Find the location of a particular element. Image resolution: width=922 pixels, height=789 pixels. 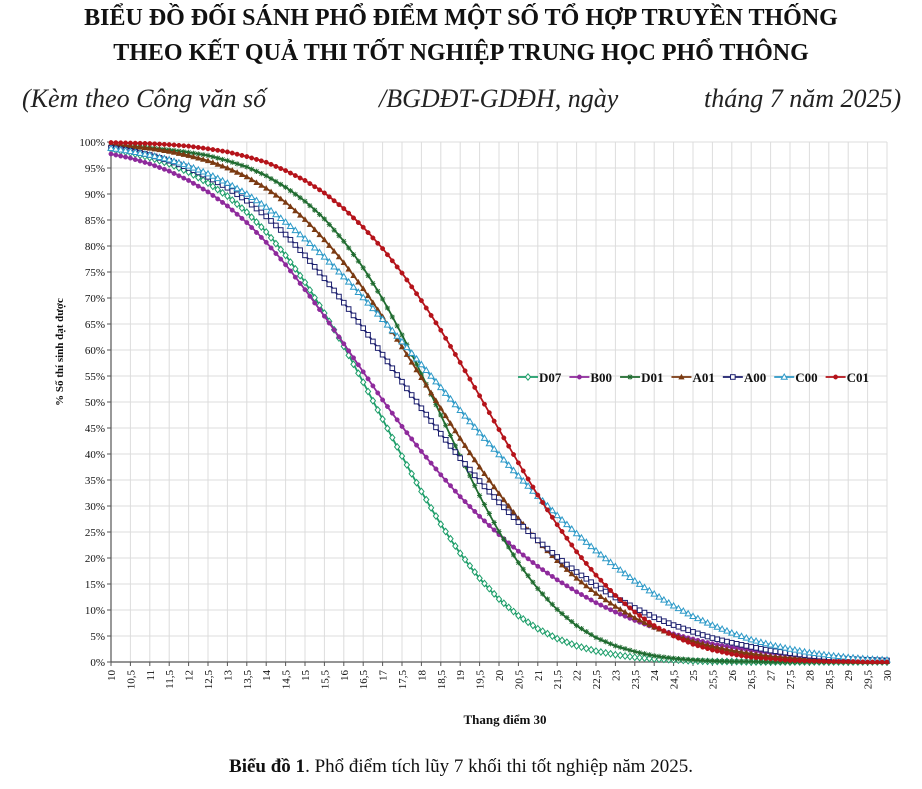

legend-label: C01 is located at coordinates (858, 377).